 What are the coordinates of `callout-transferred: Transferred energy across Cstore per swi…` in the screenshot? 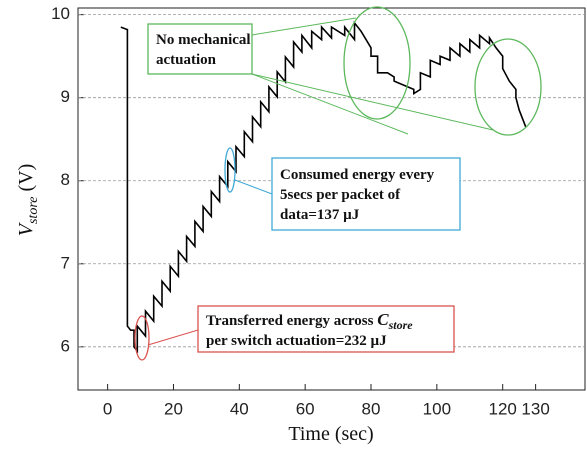 It's located at (294, 333).